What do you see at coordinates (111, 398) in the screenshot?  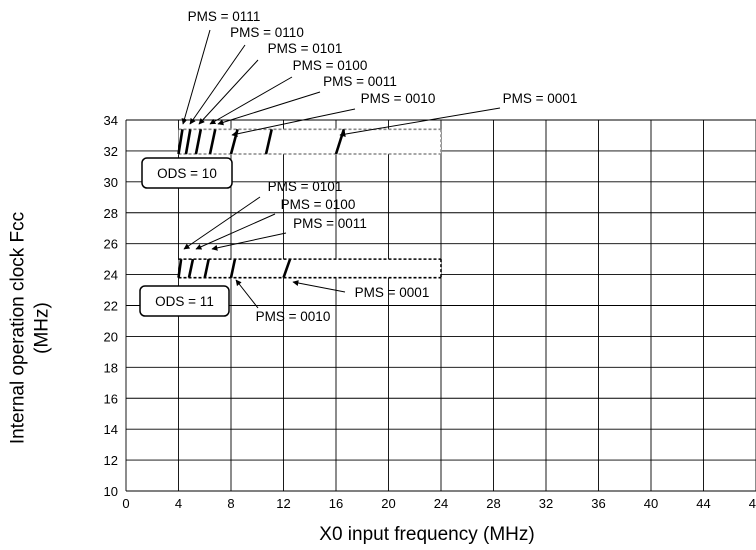 I see `y-tick-label: 16` at bounding box center [111, 398].